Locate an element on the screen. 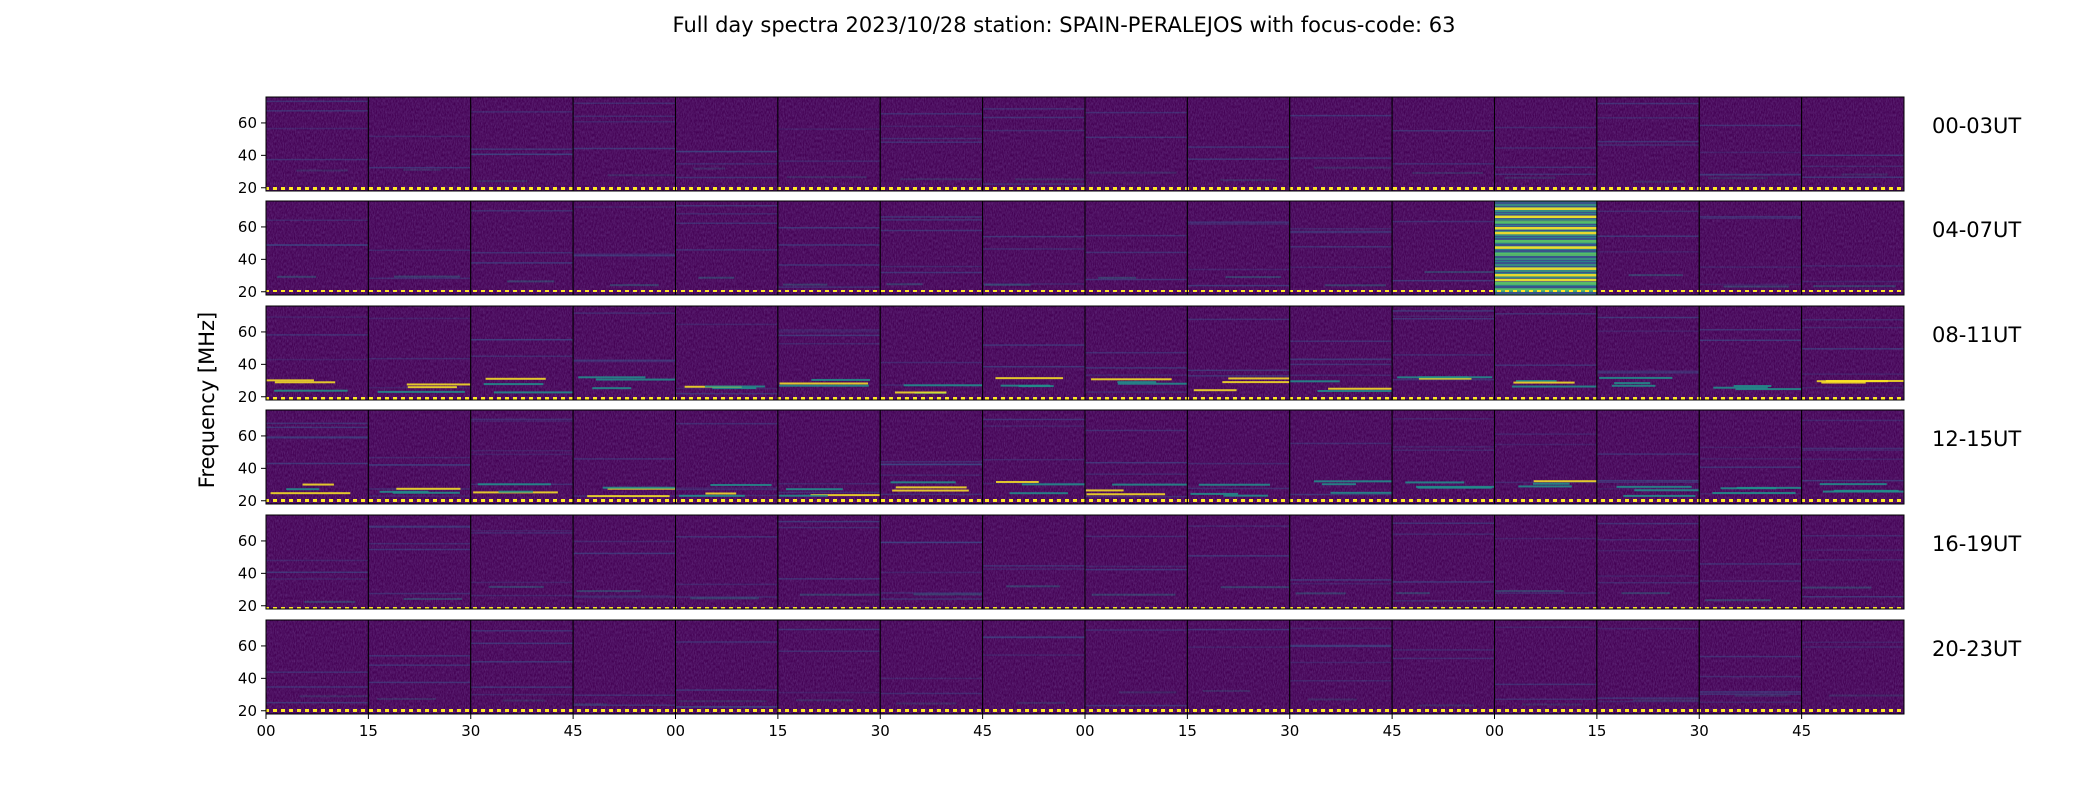 This screenshot has height=800, width=2100. y-tick-label: 40 is located at coordinates (247, 364).